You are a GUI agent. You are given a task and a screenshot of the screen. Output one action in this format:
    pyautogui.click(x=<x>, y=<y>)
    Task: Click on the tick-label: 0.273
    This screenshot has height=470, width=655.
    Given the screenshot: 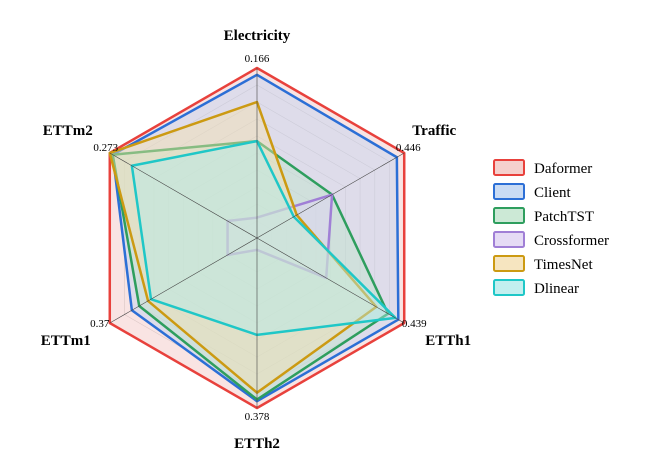 What is the action you would take?
    pyautogui.click(x=105, y=148)
    